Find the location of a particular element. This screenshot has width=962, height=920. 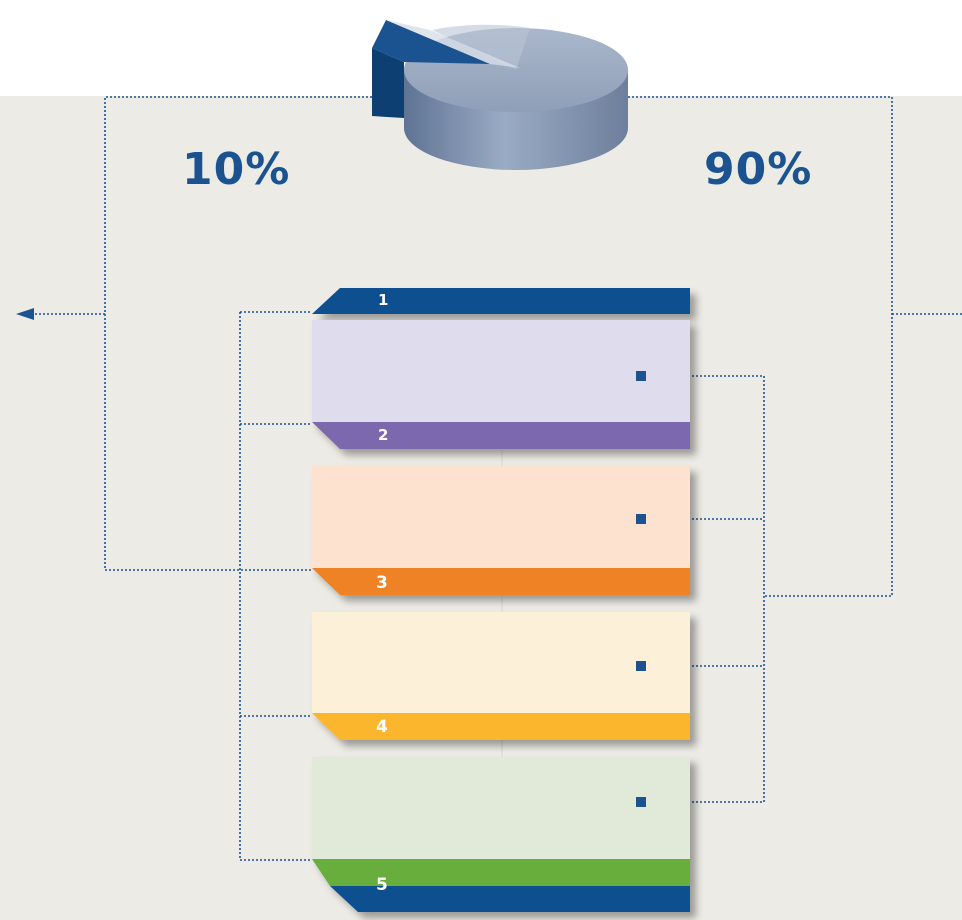

stack-label-2: 2 is located at coordinates (383, 435).